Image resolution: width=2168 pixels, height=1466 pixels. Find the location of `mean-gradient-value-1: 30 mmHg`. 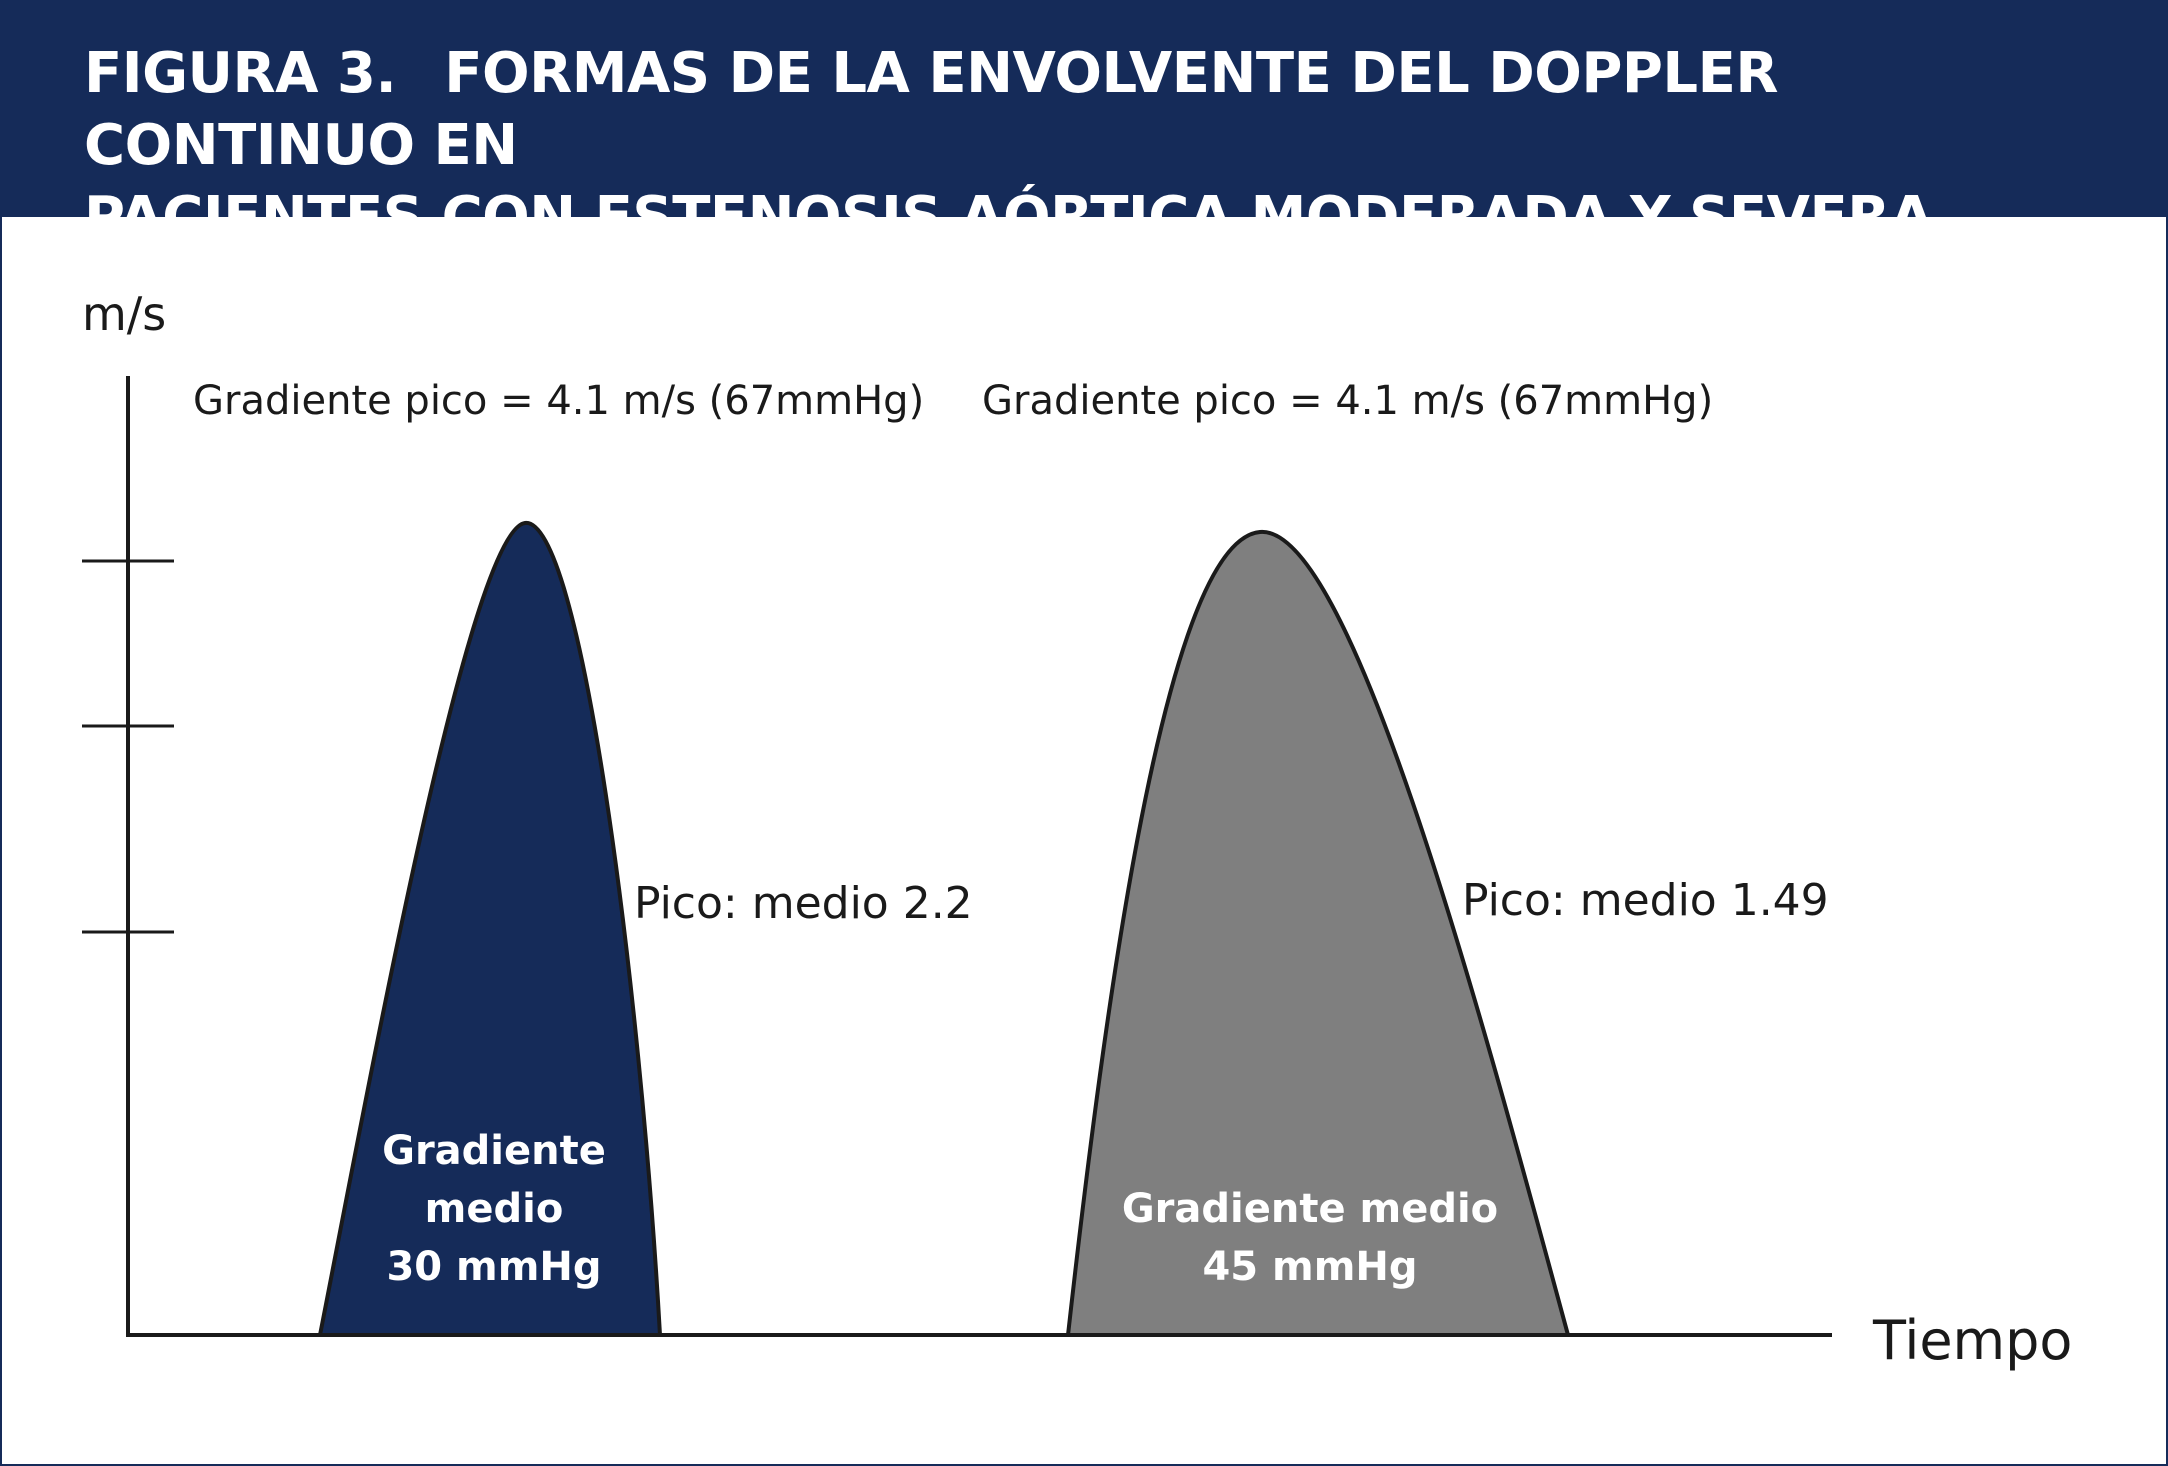

mean-gradient-value-1: 30 mmHg is located at coordinates (493, 1267).